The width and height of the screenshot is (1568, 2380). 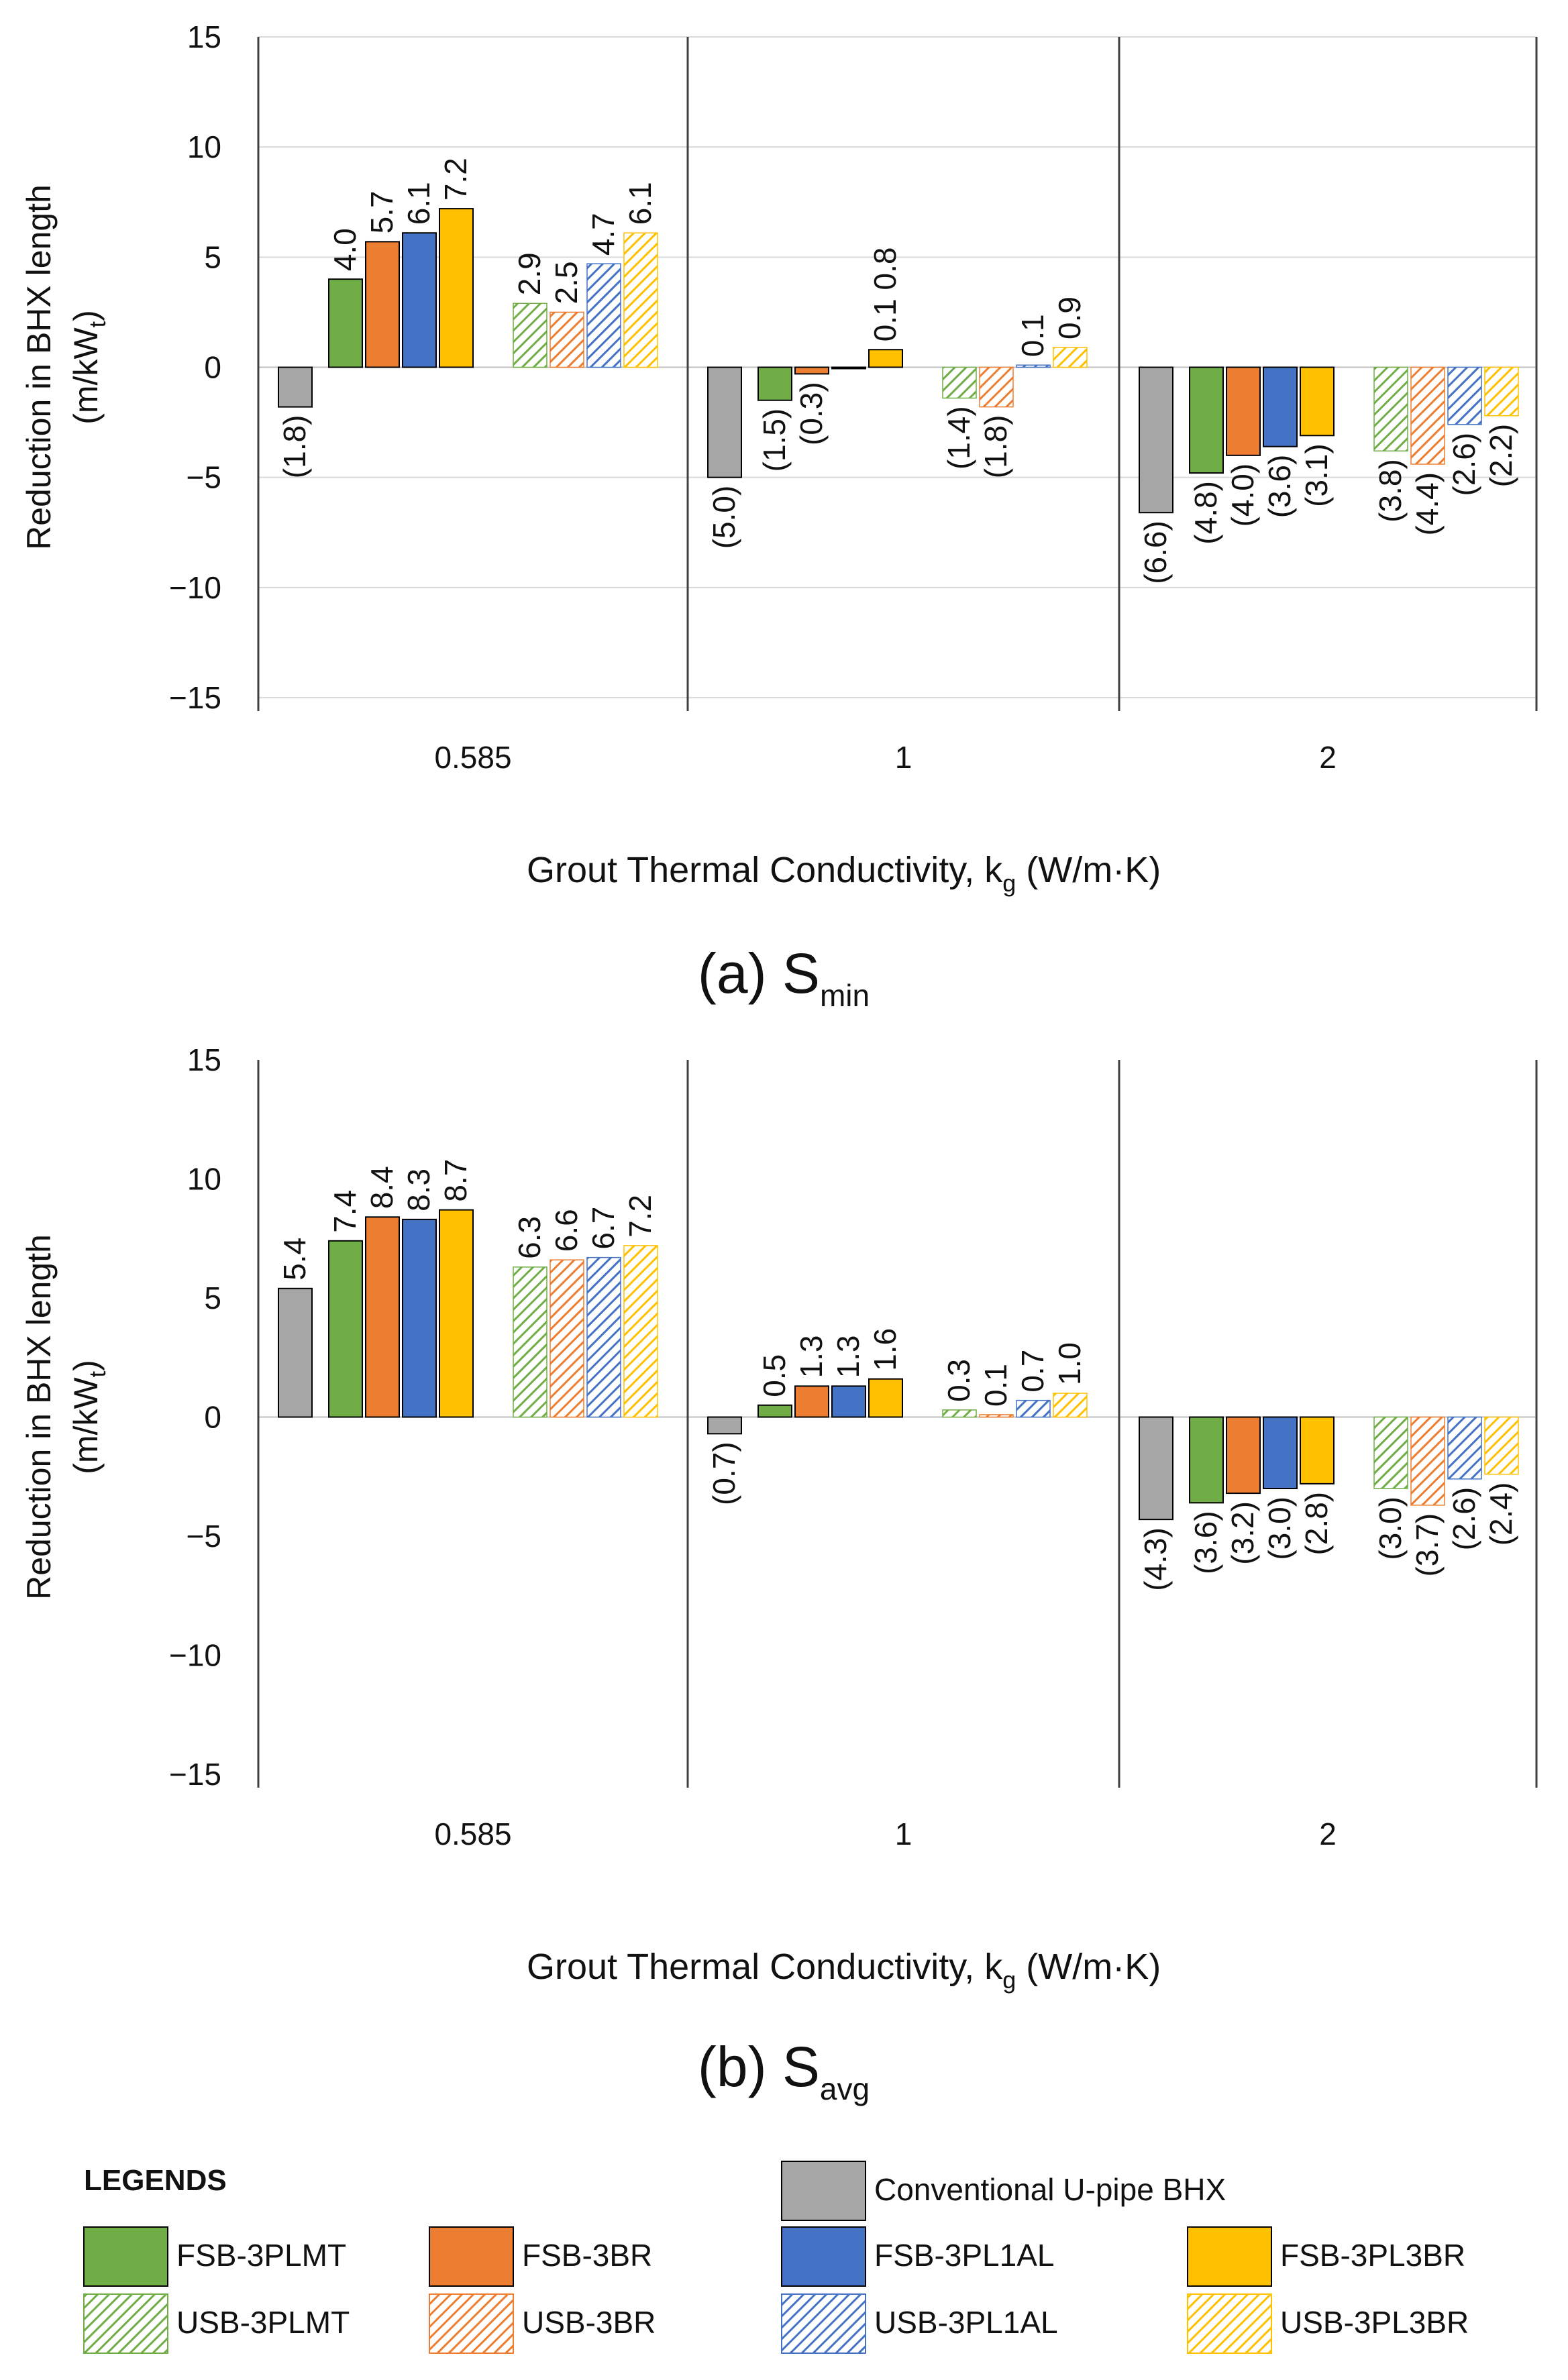 I want to click on data-label: 0.1 0.8, so click(x=885, y=295).